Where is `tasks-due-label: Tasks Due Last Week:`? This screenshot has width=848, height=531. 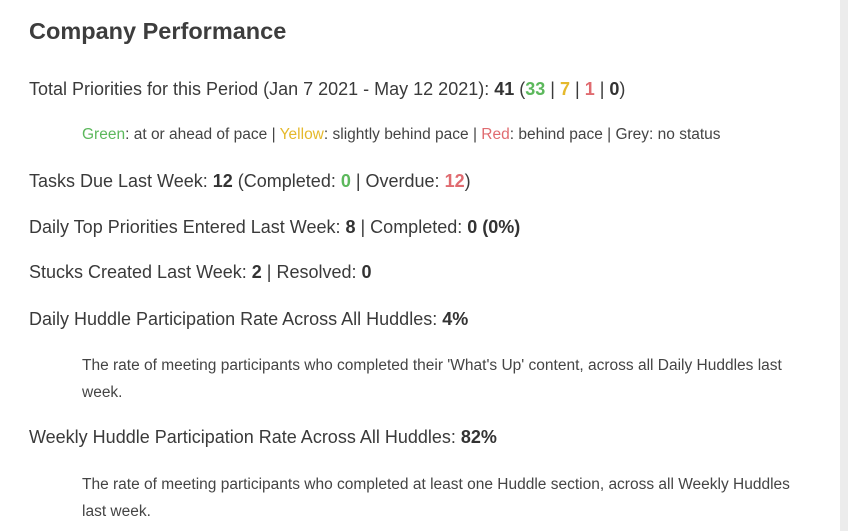 tasks-due-label: Tasks Due Last Week: is located at coordinates (121, 181).